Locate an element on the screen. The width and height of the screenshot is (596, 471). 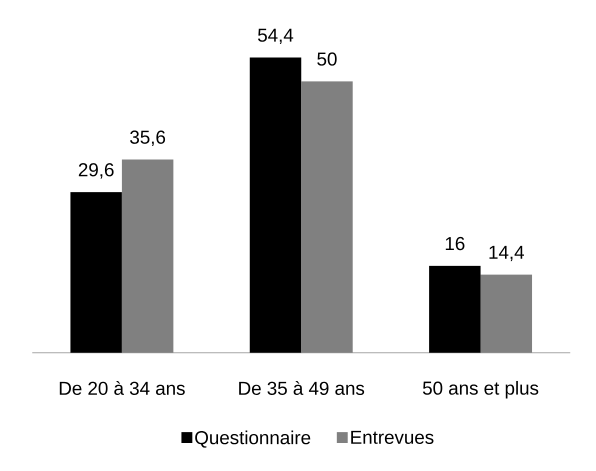
data-label: 16 is located at coordinates (455, 243).